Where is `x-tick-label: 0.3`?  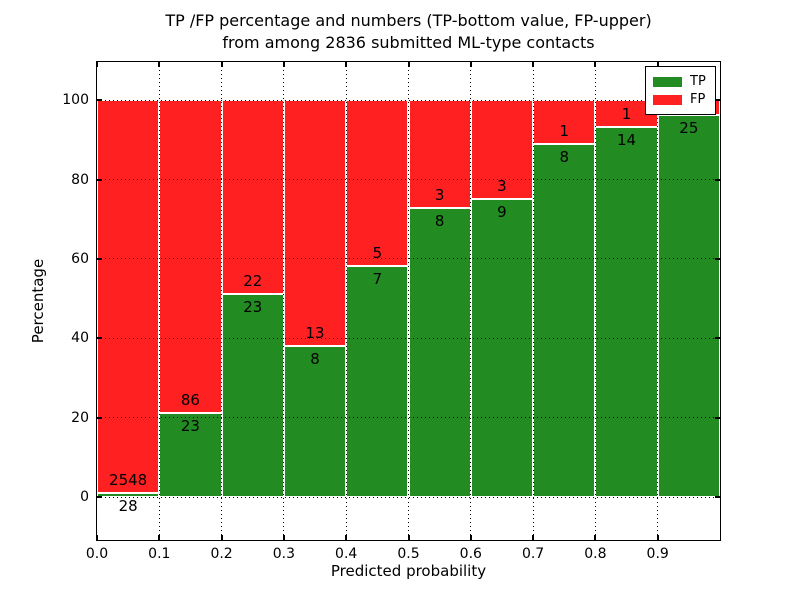 x-tick-label: 0.3 is located at coordinates (284, 554).